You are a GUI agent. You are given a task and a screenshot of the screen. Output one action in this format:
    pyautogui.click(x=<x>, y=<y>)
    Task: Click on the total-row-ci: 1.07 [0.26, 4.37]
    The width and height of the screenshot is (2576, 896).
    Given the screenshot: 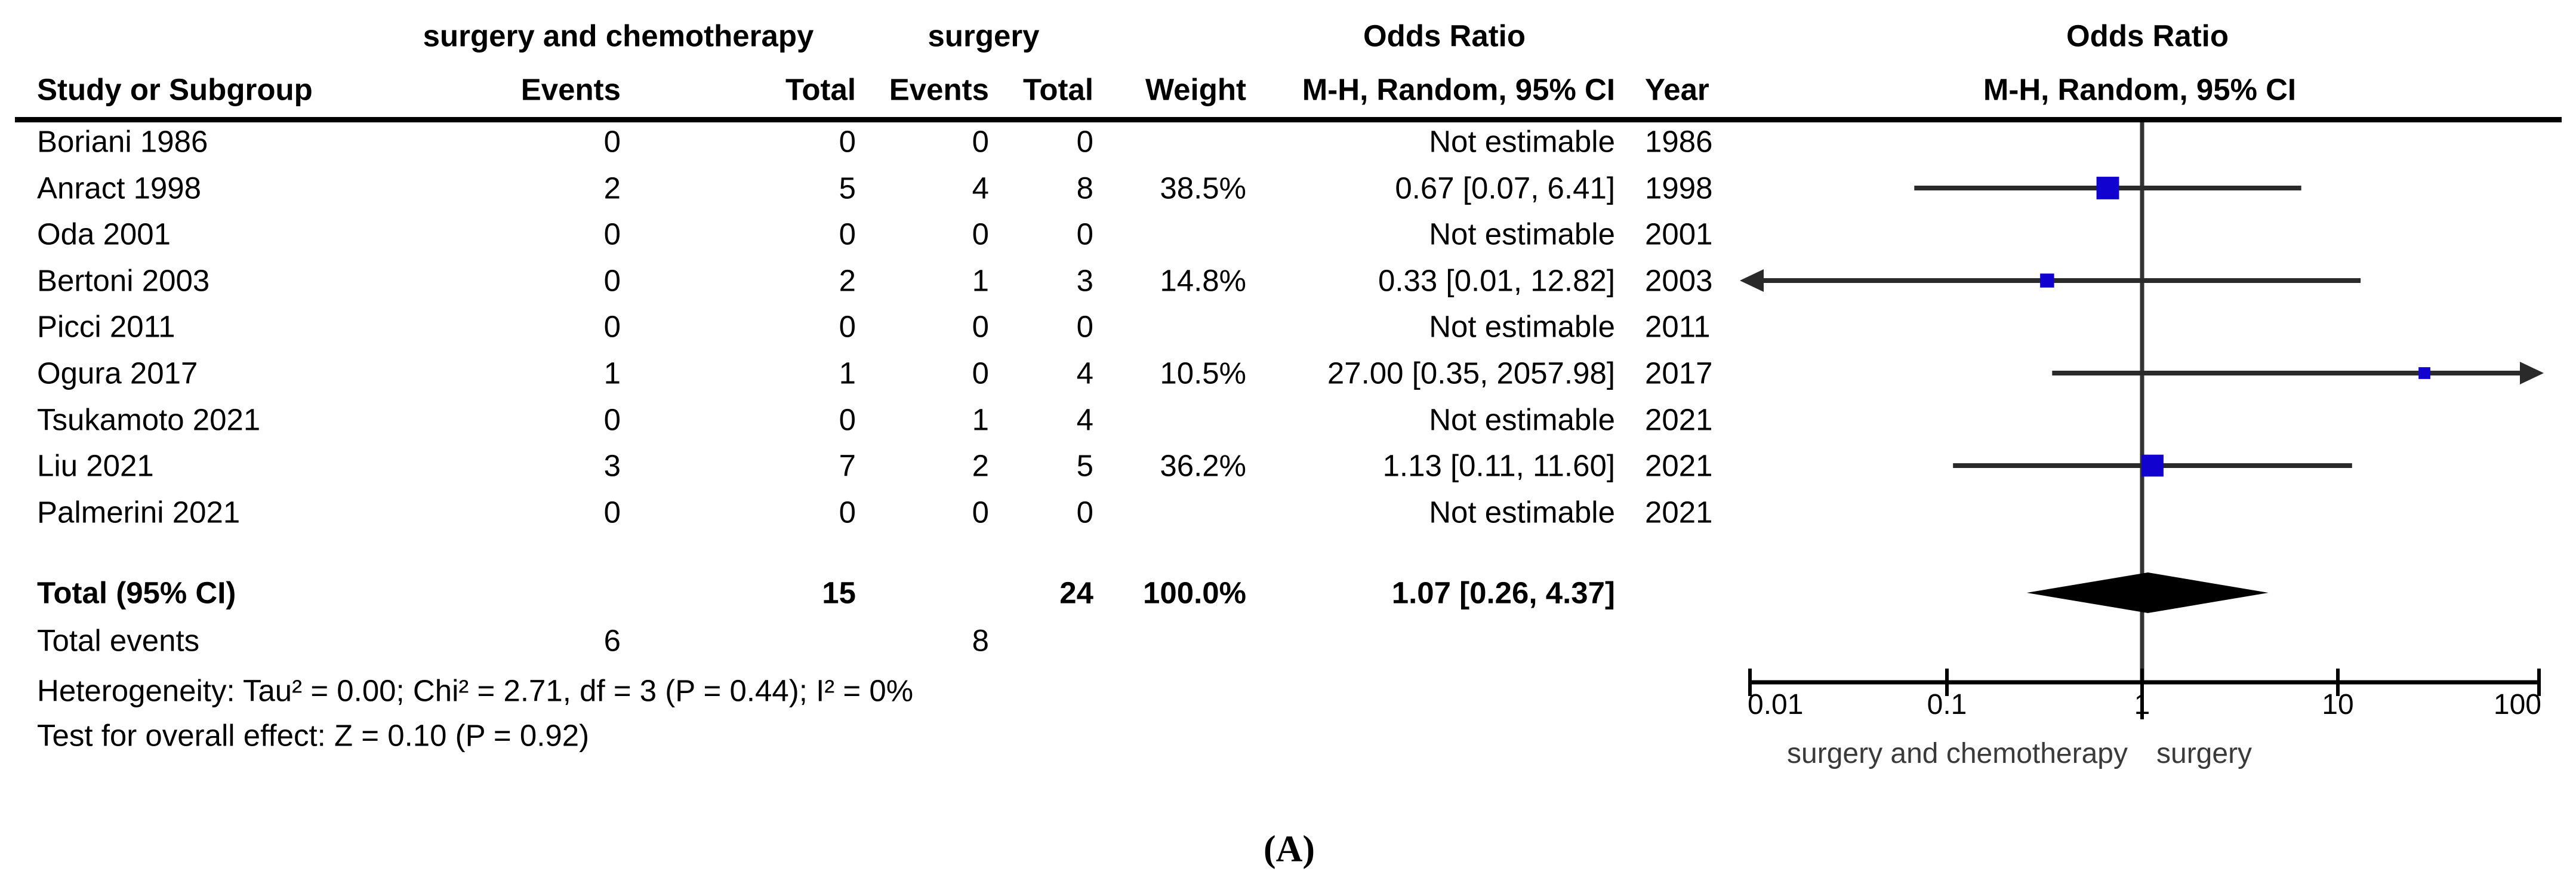 What is the action you would take?
    pyautogui.click(x=1503, y=592)
    